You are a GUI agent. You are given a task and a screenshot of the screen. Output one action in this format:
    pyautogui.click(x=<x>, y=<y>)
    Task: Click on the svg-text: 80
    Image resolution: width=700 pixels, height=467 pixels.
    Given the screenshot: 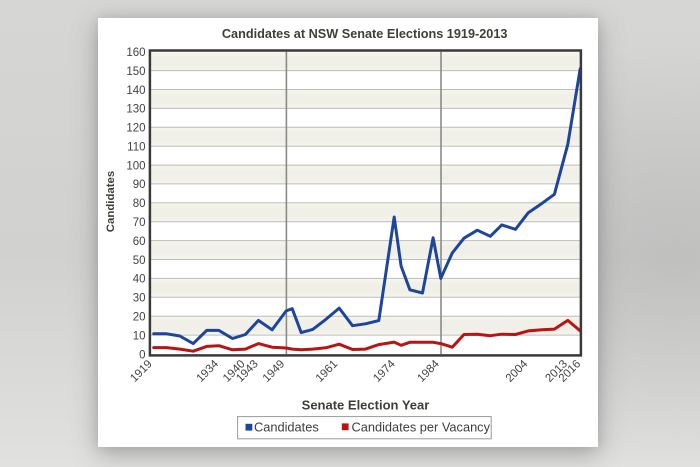 What is the action you would take?
    pyautogui.click(x=139, y=204)
    